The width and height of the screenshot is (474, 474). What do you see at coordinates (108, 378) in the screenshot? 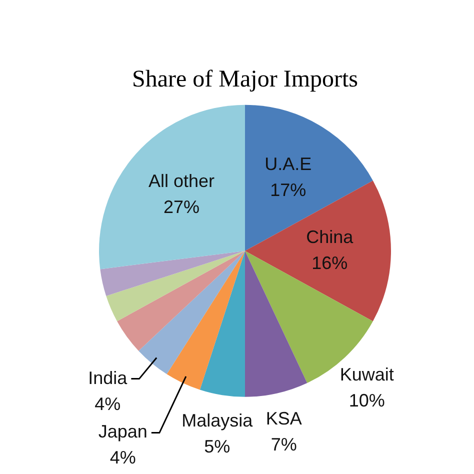
I see `slice-label: India` at bounding box center [108, 378].